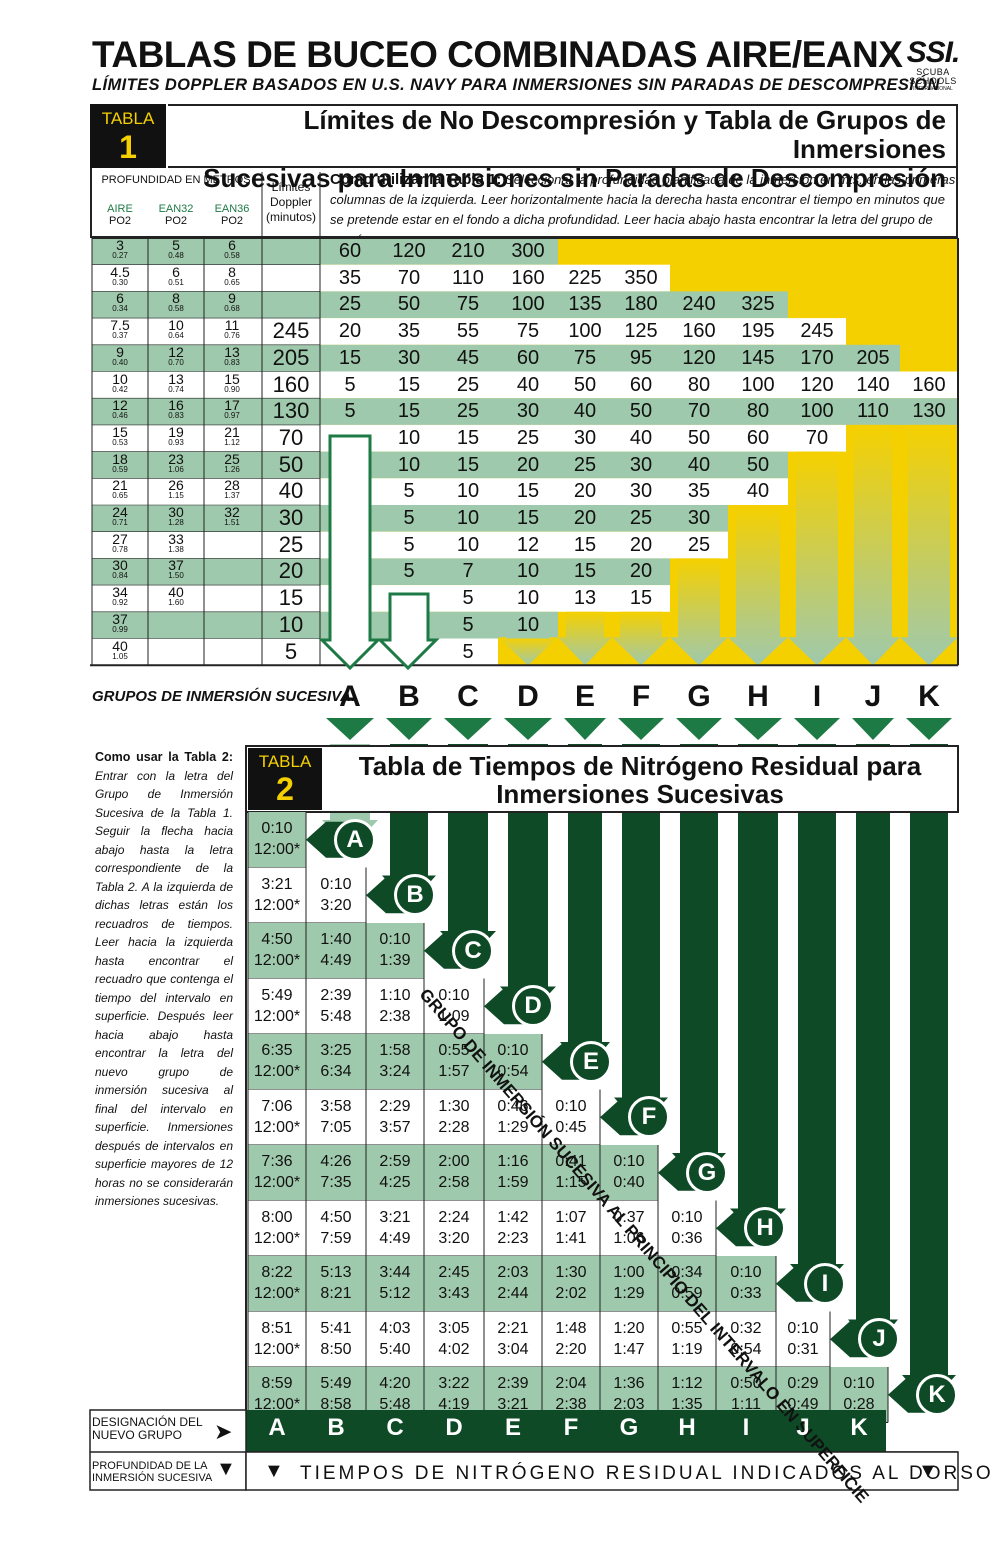  I want to click on depth-cell: 21 1.12, so click(232, 436).